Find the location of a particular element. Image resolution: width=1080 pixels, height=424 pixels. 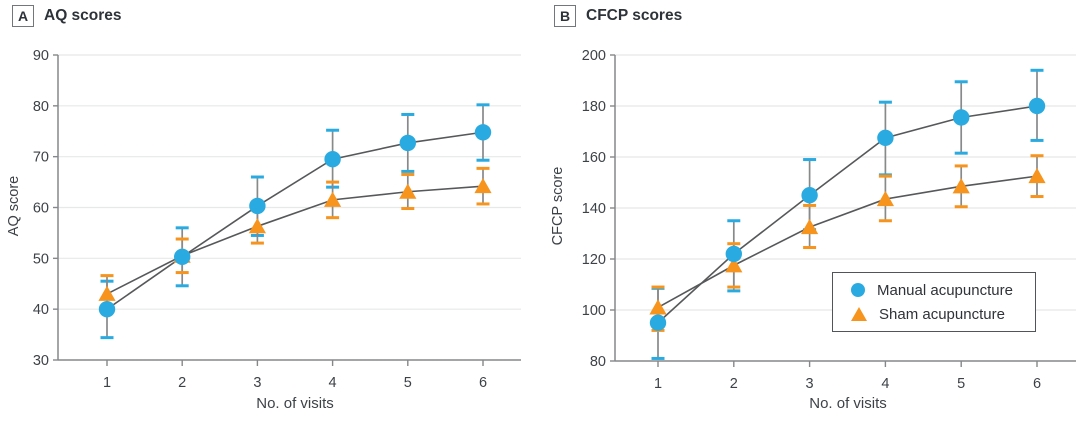

svg-text: 50 is located at coordinates (41, 259).